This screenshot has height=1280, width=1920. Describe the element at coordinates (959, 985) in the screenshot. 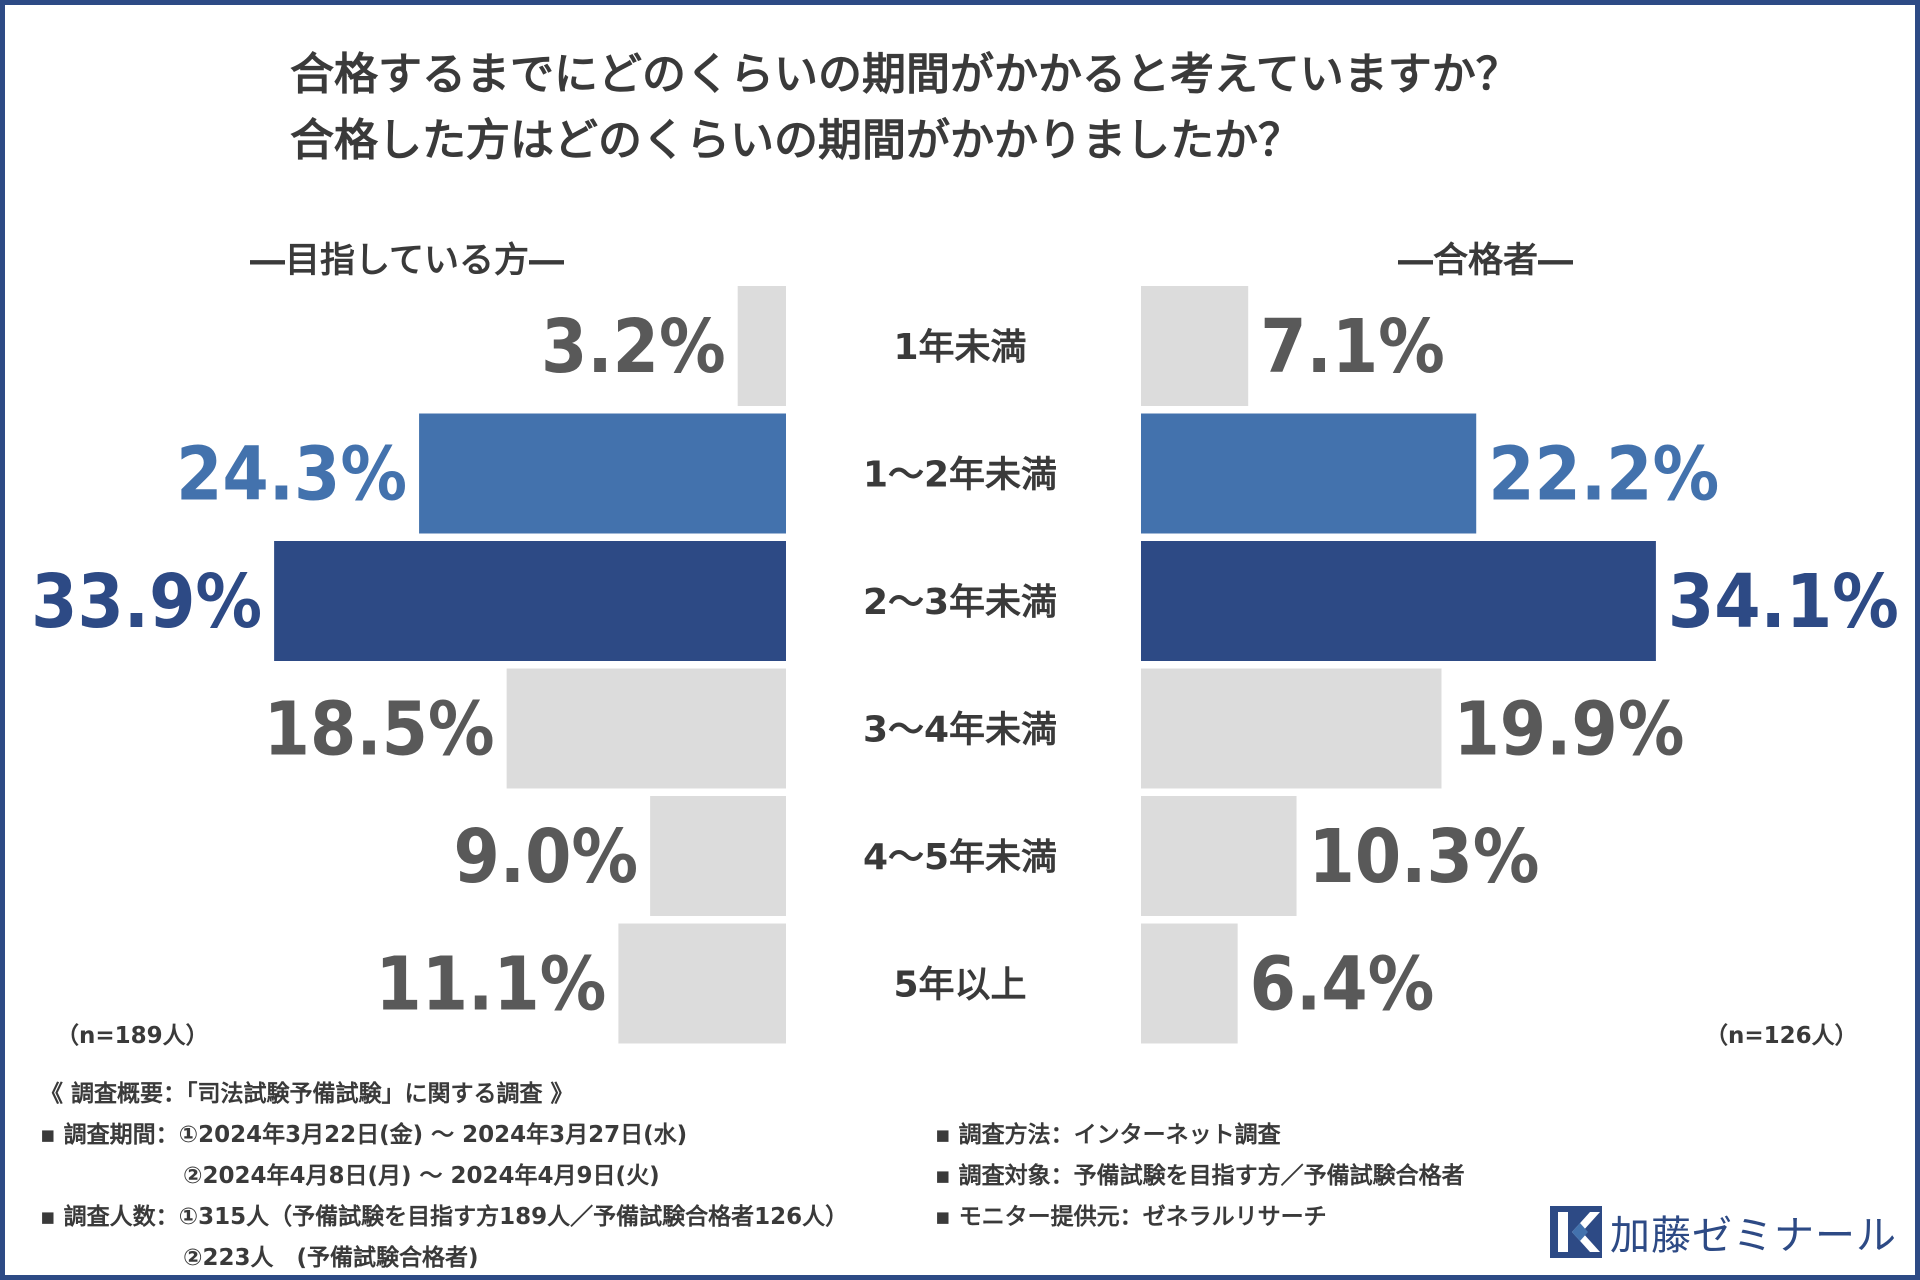

I see `category-label-5: 5年以上` at that location.